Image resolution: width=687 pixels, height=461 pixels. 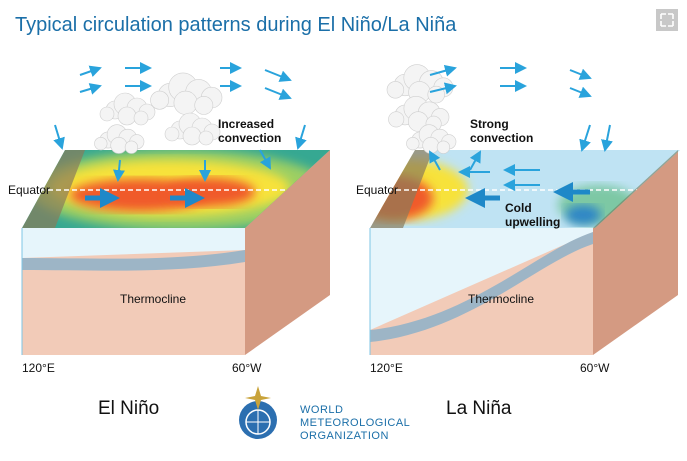 What do you see at coordinates (667, 20) in the screenshot?
I see `expand-button` at bounding box center [667, 20].